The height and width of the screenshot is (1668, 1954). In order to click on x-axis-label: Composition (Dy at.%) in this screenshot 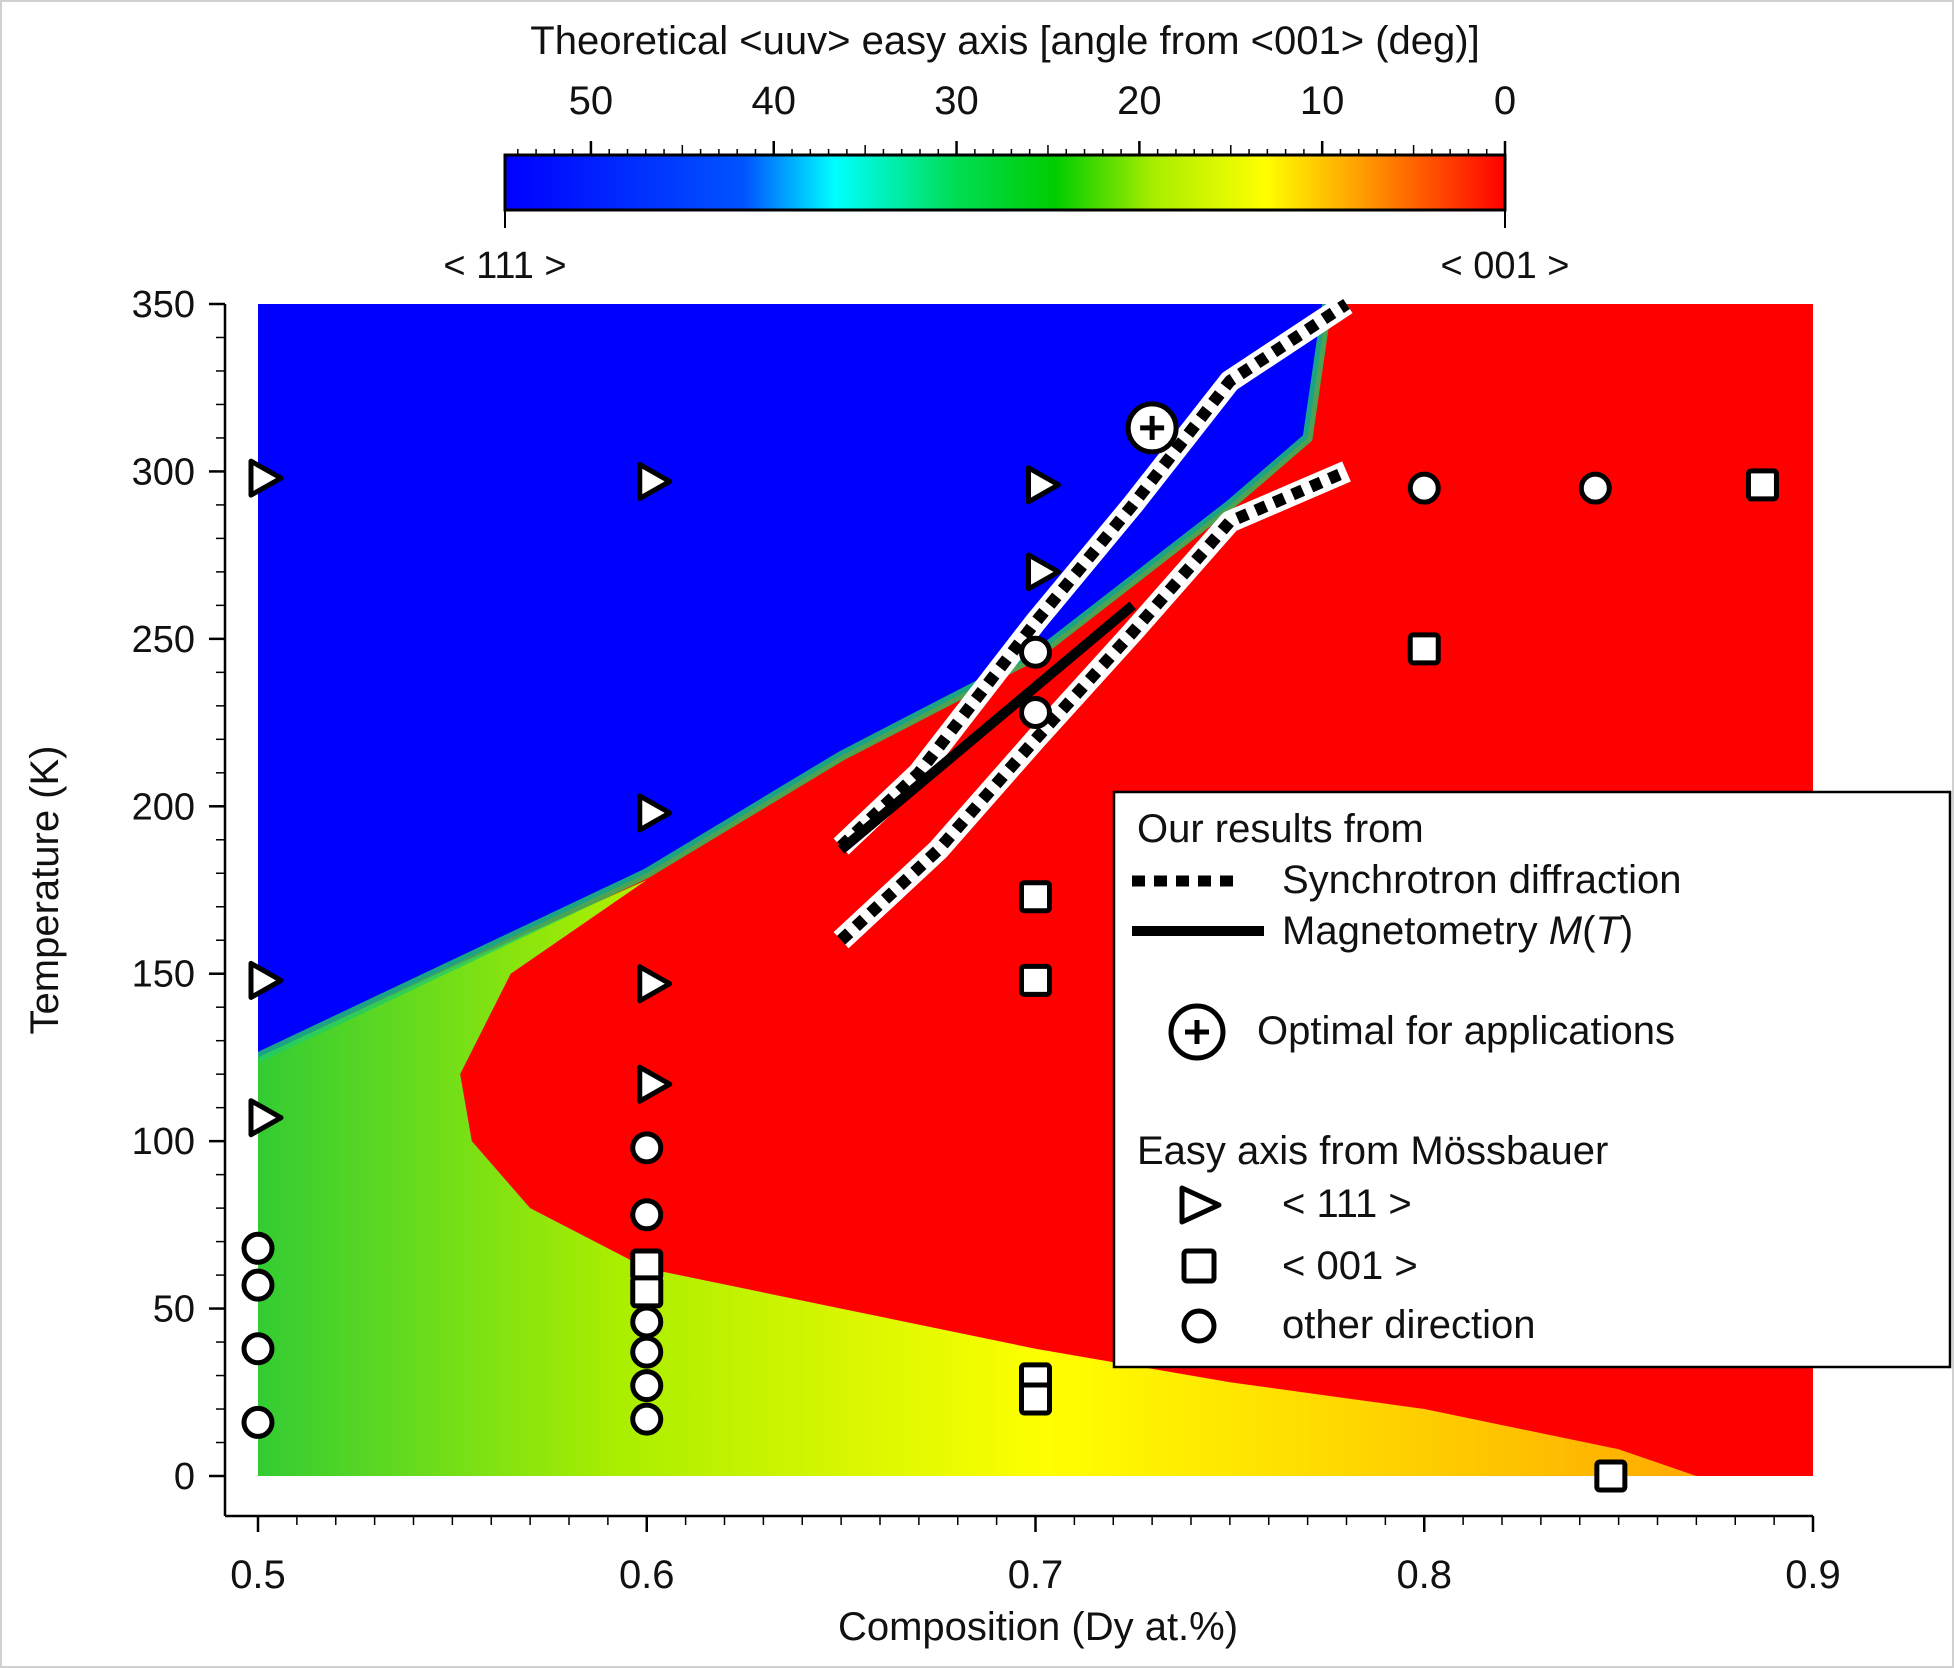, I will do `click(1038, 1627)`.